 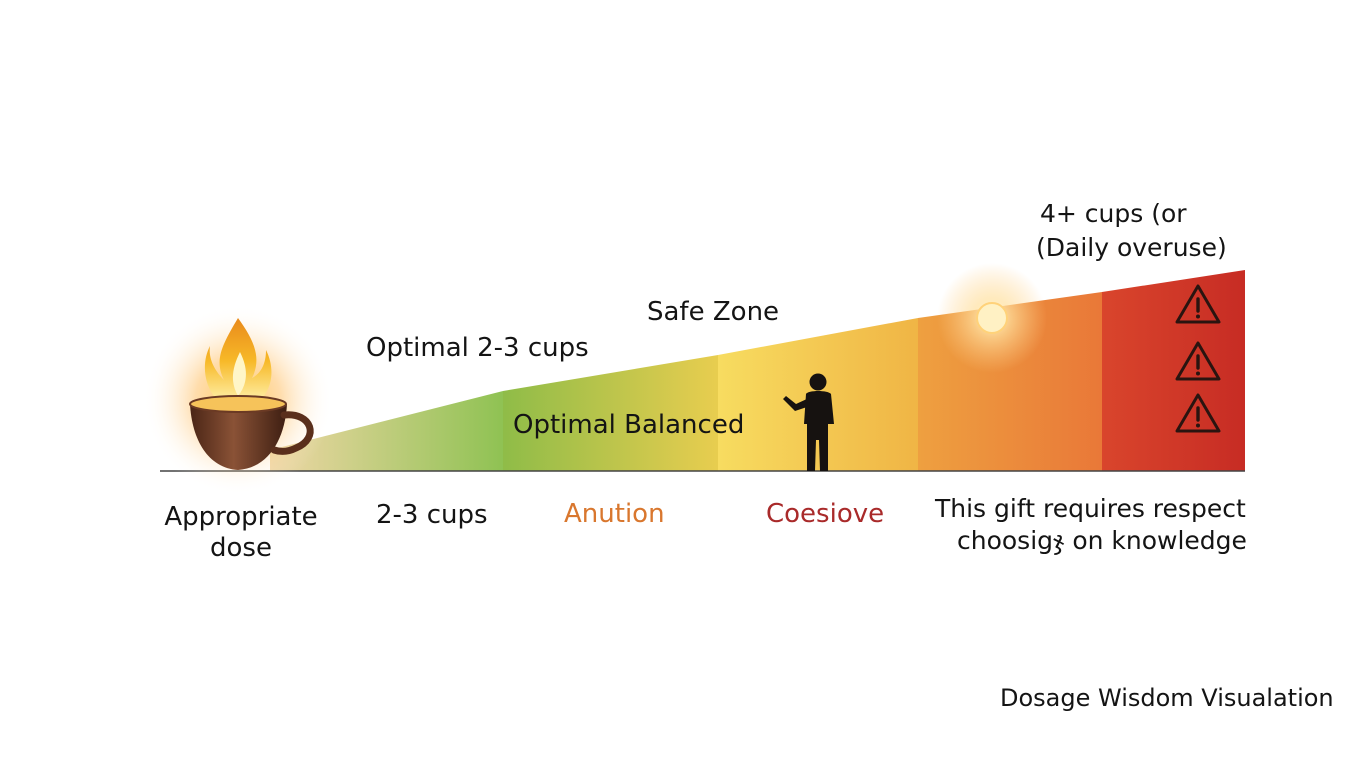 I want to click on appropriate-dose-label: Appropriate dose, so click(x=241, y=533).